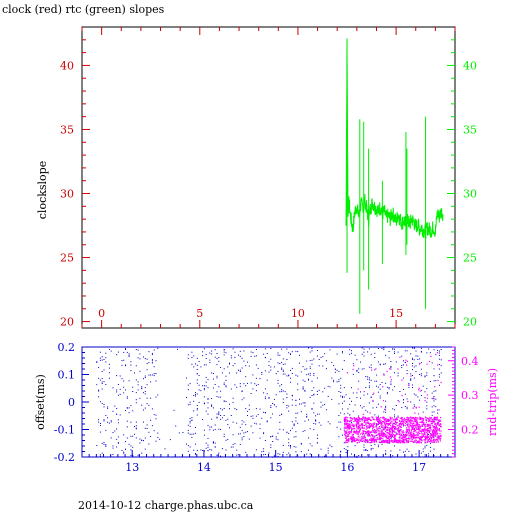 This screenshot has width=512, height=512. I want to click on top-y-tick-label-right: 25, so click(470, 258).